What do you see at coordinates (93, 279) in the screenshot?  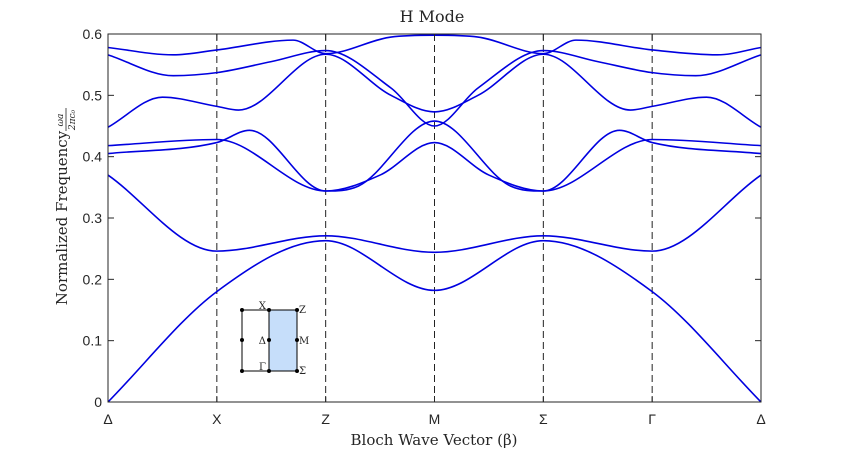 I see `y-tick-label: 0.2` at bounding box center [93, 279].